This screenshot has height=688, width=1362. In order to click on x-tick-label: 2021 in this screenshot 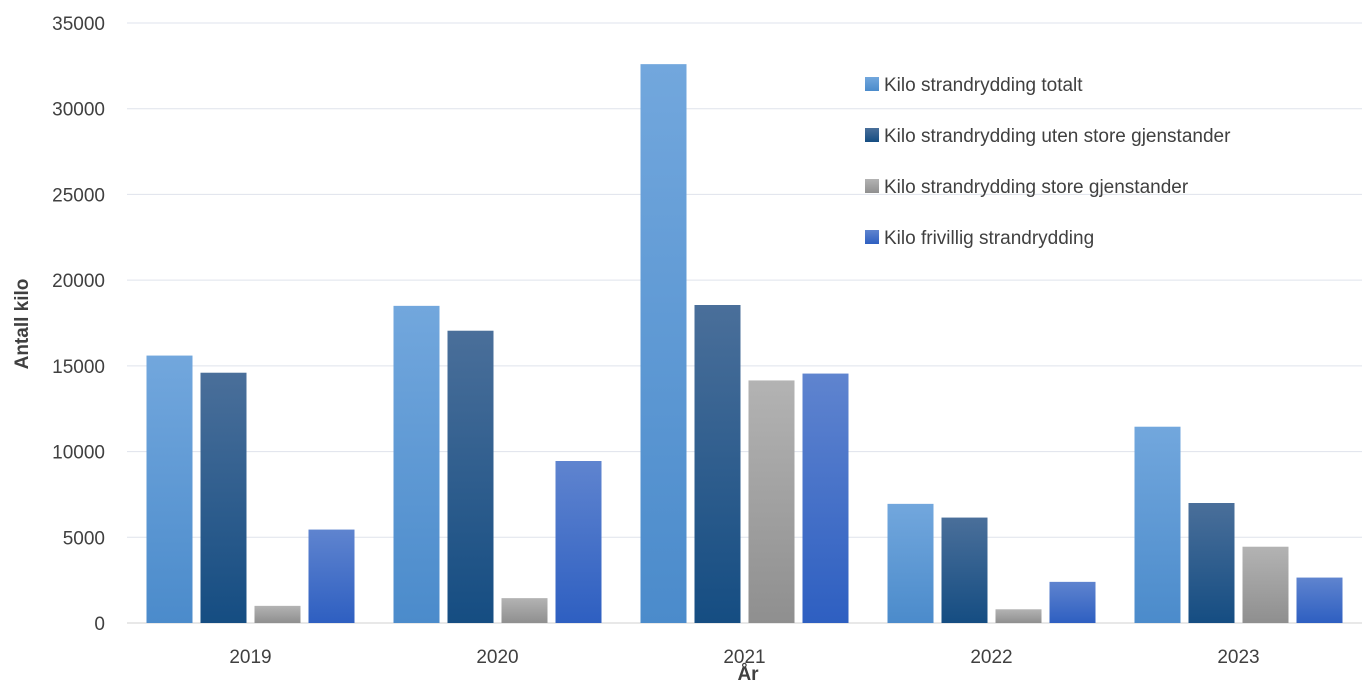, I will do `click(744, 657)`.